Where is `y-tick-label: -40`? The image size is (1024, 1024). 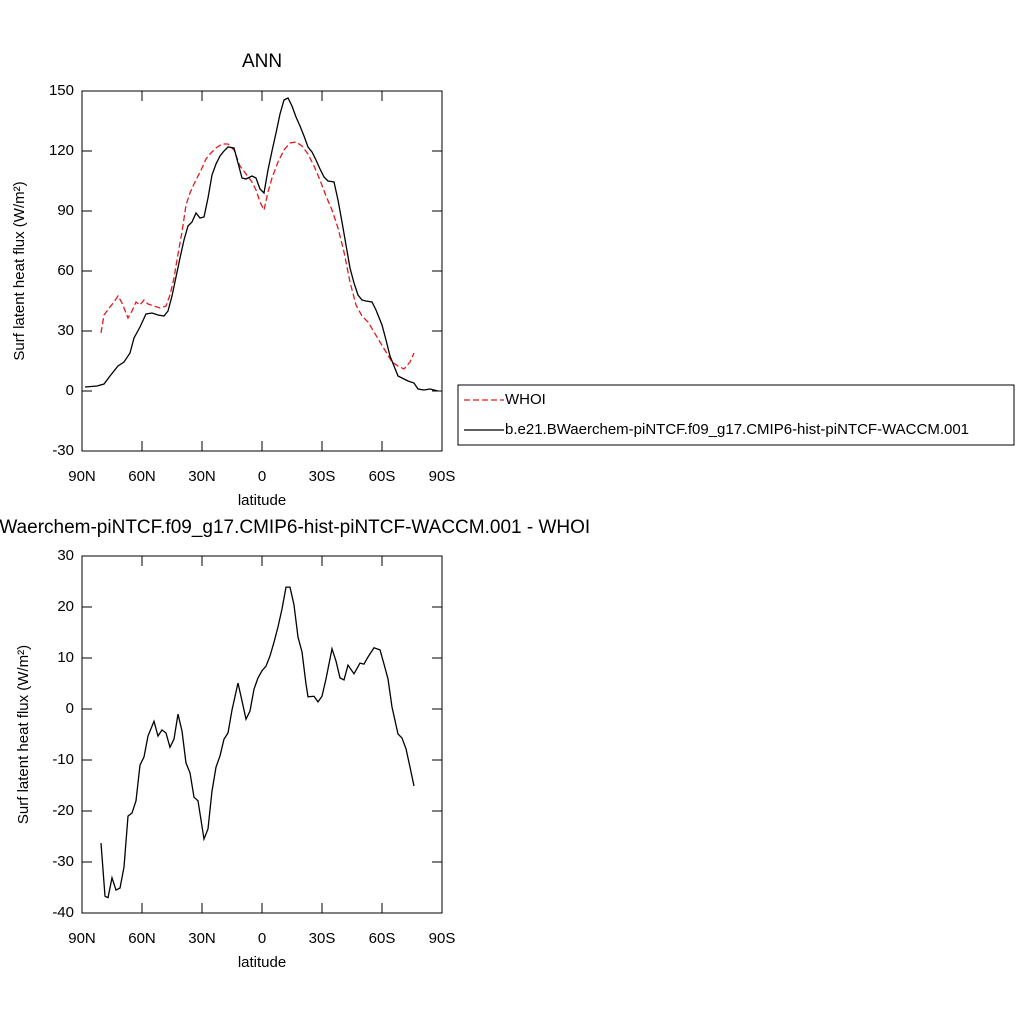 y-tick-label: -40 is located at coordinates (63, 912).